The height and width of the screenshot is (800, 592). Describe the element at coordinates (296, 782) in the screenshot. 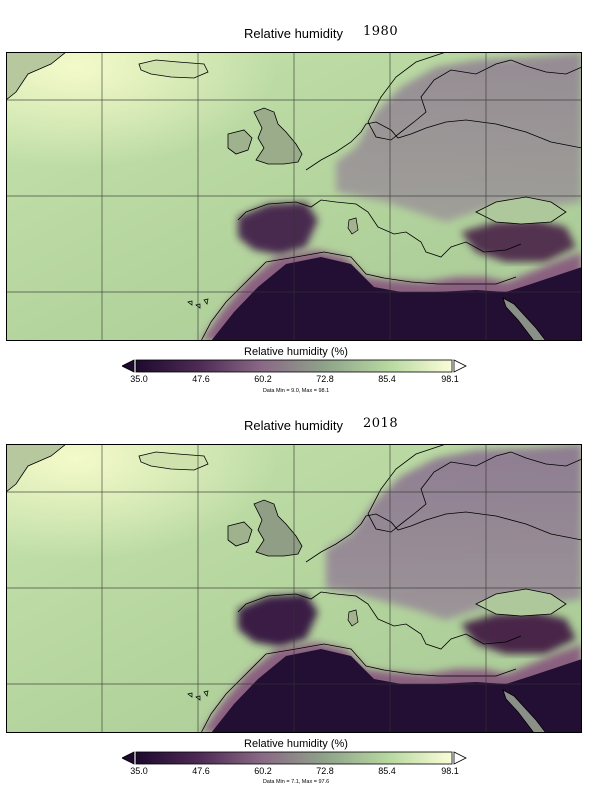

I see `data-range-note: Data Min = 7.1, Max = 97.6` at that location.